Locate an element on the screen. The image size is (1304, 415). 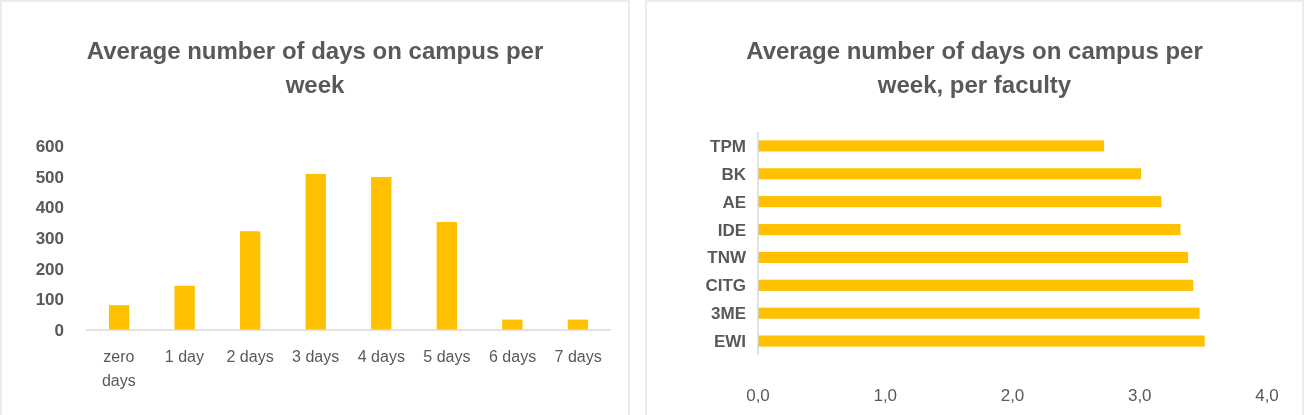
y-tick-label: 400 is located at coordinates (49, 208).